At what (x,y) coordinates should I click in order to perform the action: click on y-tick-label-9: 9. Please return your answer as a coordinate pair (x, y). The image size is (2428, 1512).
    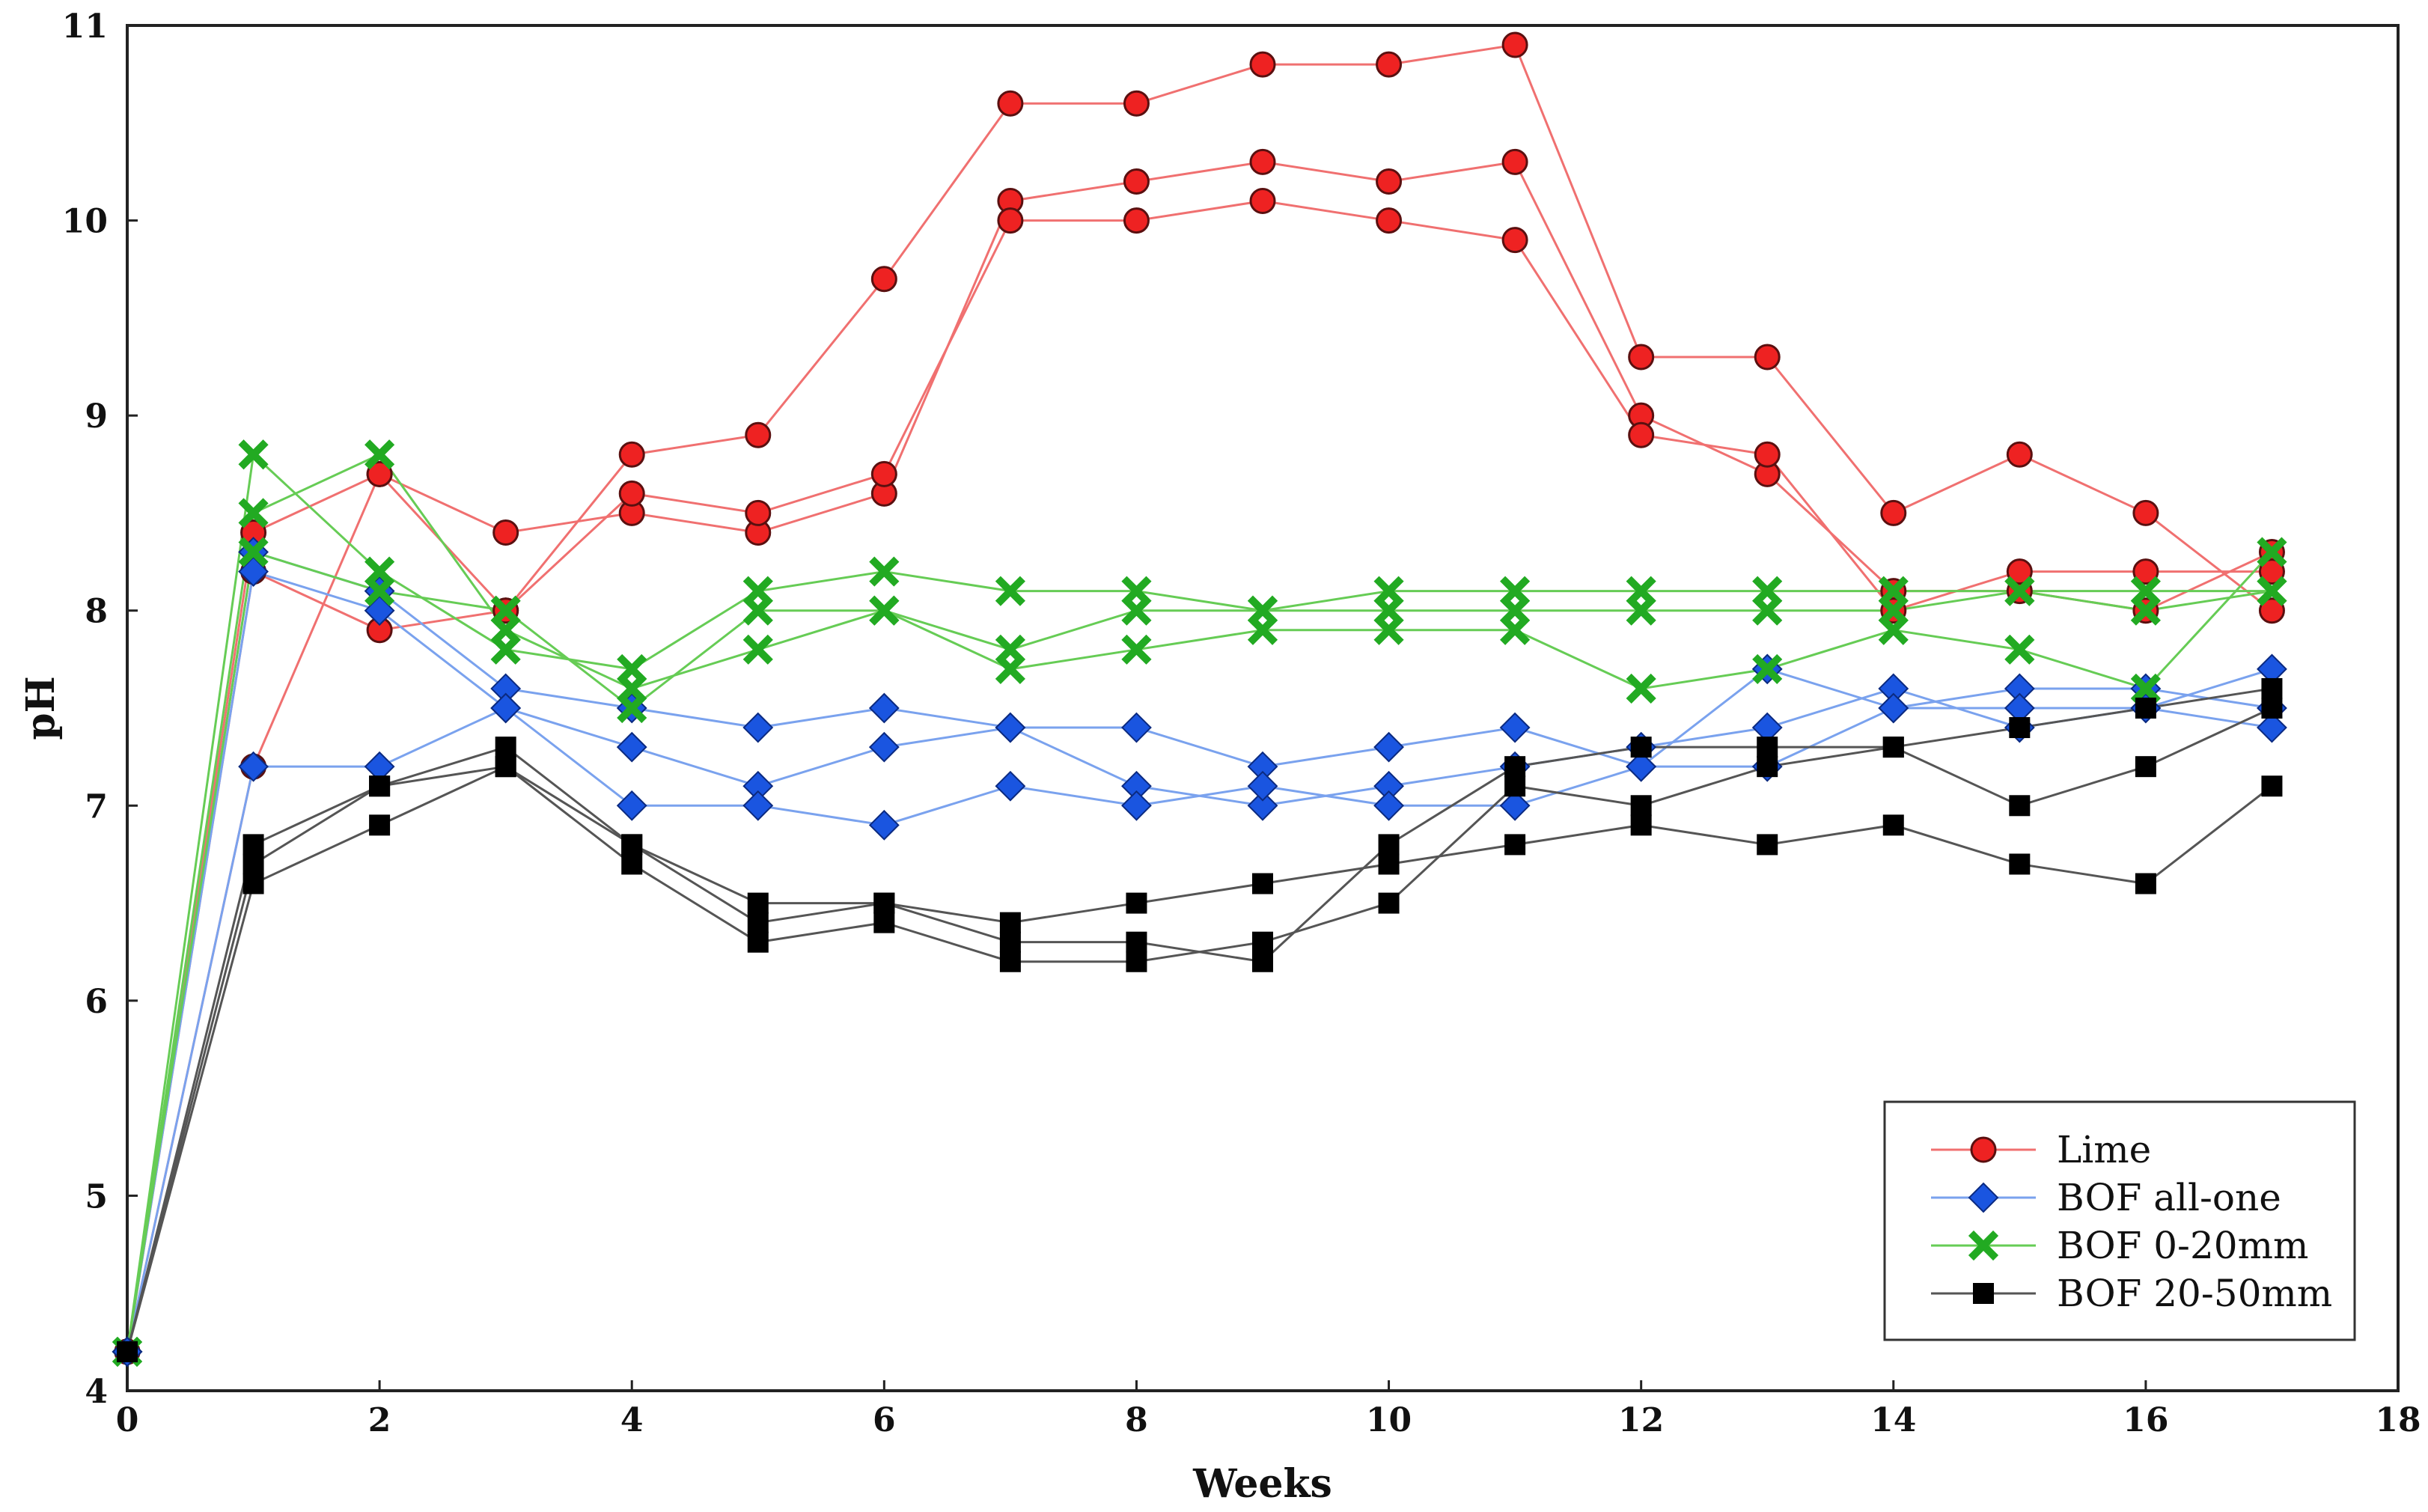
    Looking at the image, I should click on (96, 416).